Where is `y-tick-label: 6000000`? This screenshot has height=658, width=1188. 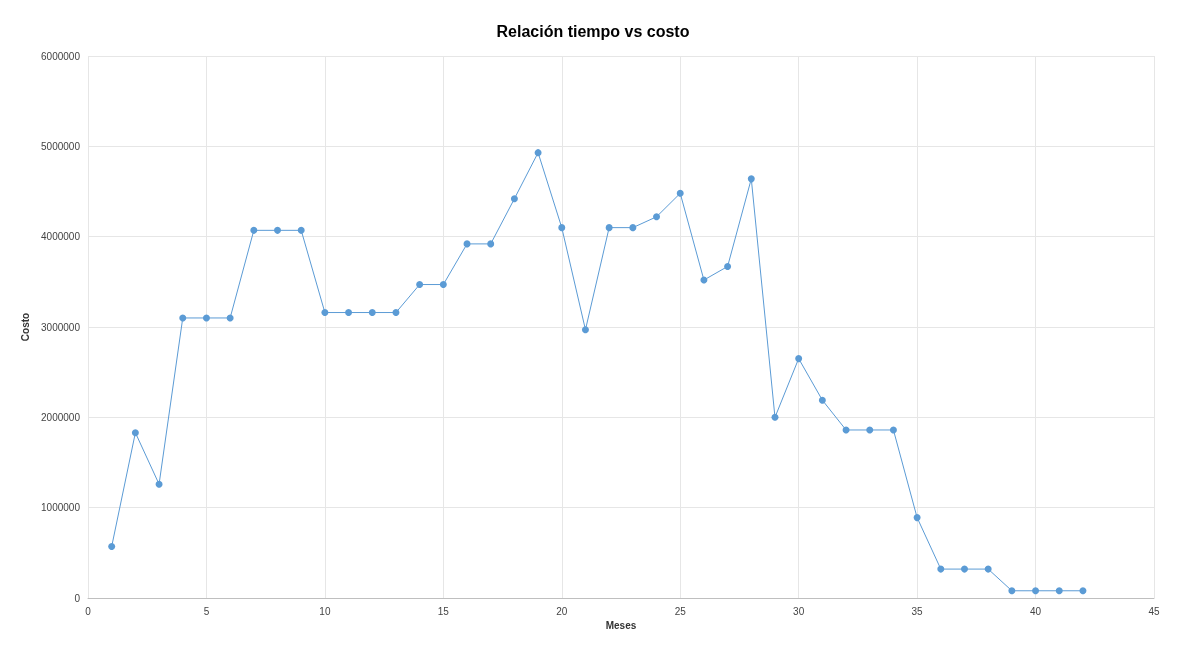
y-tick-label: 6000000 is located at coordinates (61, 56).